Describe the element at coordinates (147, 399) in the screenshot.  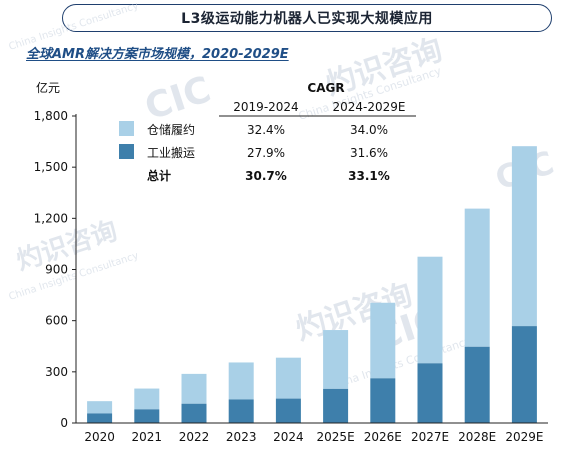
I see `bar-warehouse-2021` at that location.